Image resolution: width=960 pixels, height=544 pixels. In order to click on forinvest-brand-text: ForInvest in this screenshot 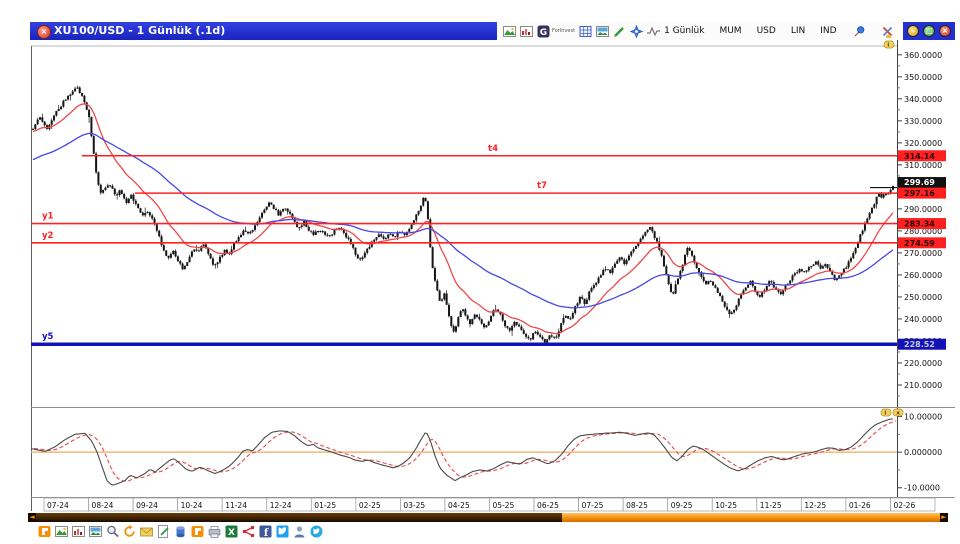, I will do `click(564, 31)`.